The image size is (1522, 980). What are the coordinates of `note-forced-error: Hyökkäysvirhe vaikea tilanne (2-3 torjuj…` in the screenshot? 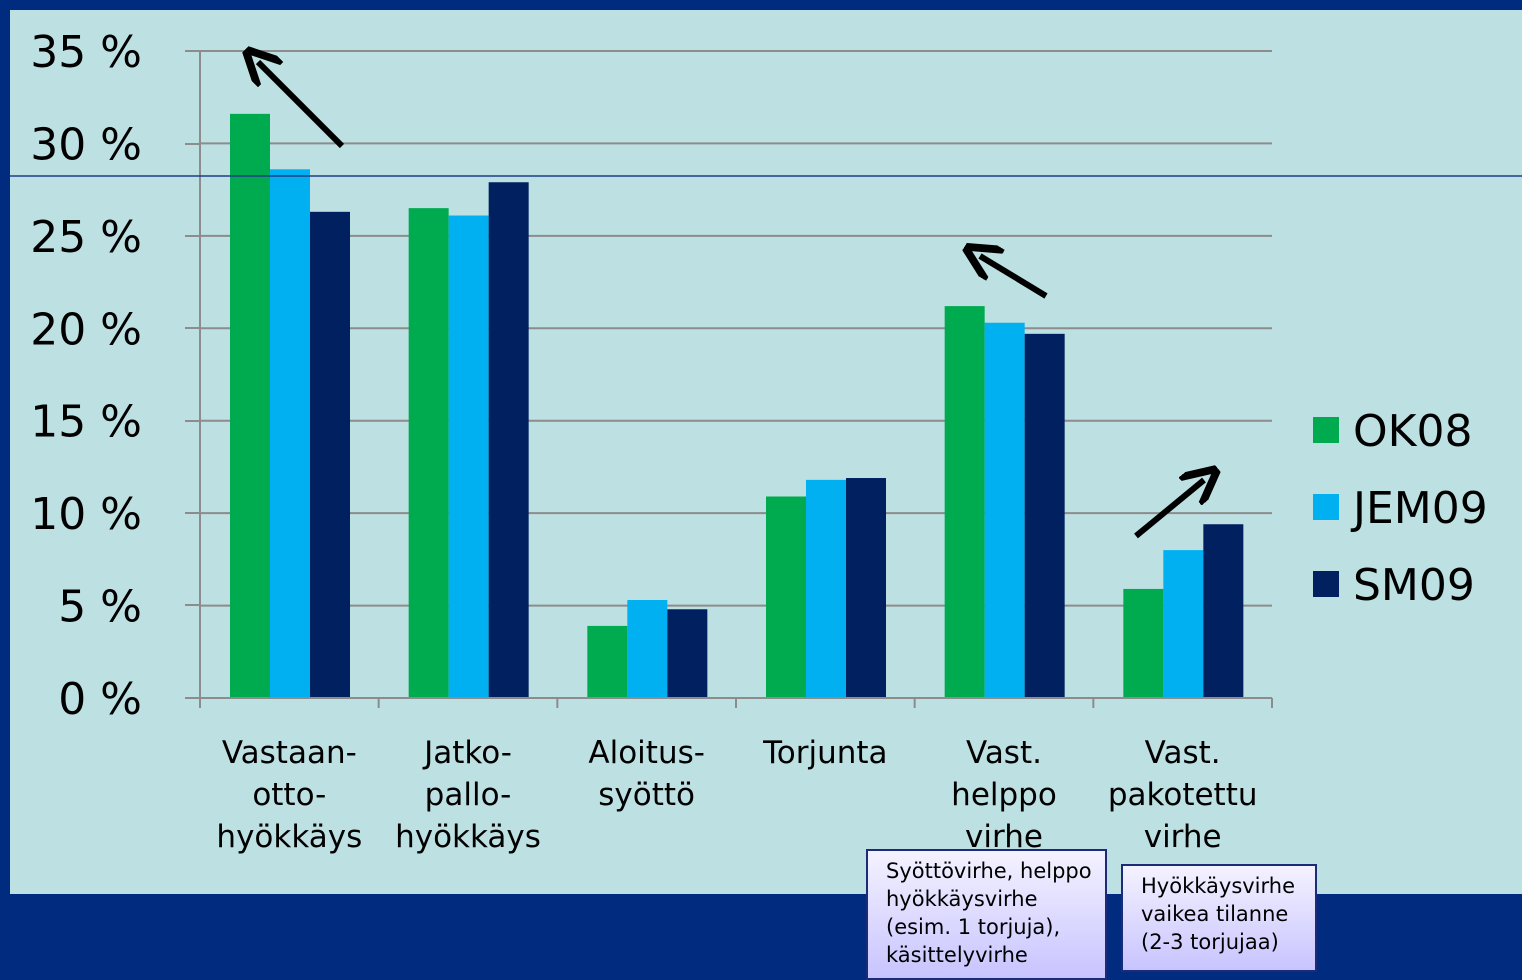 It's located at (1219, 918).